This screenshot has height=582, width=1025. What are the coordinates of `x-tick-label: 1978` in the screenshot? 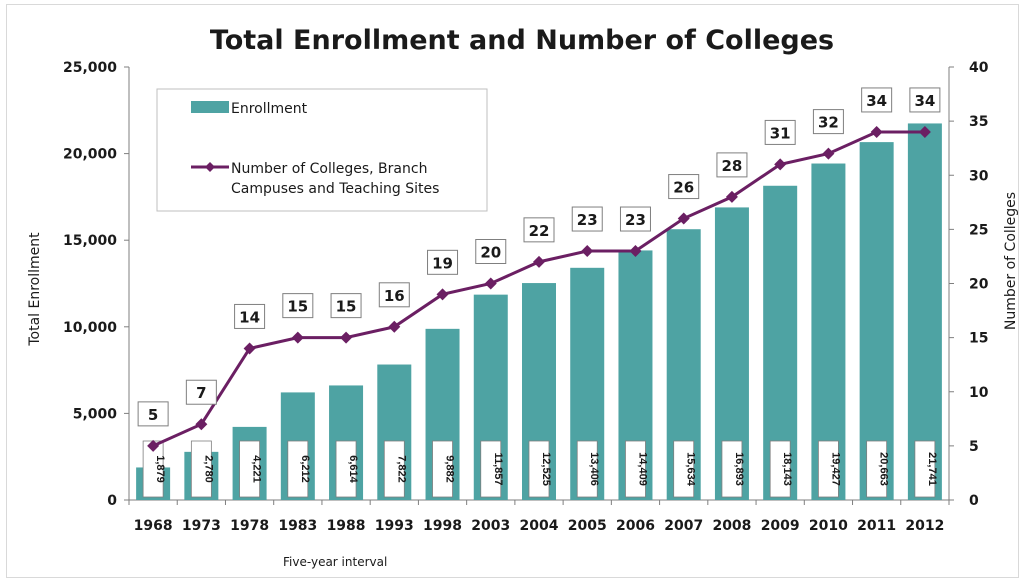 It's located at (249, 526).